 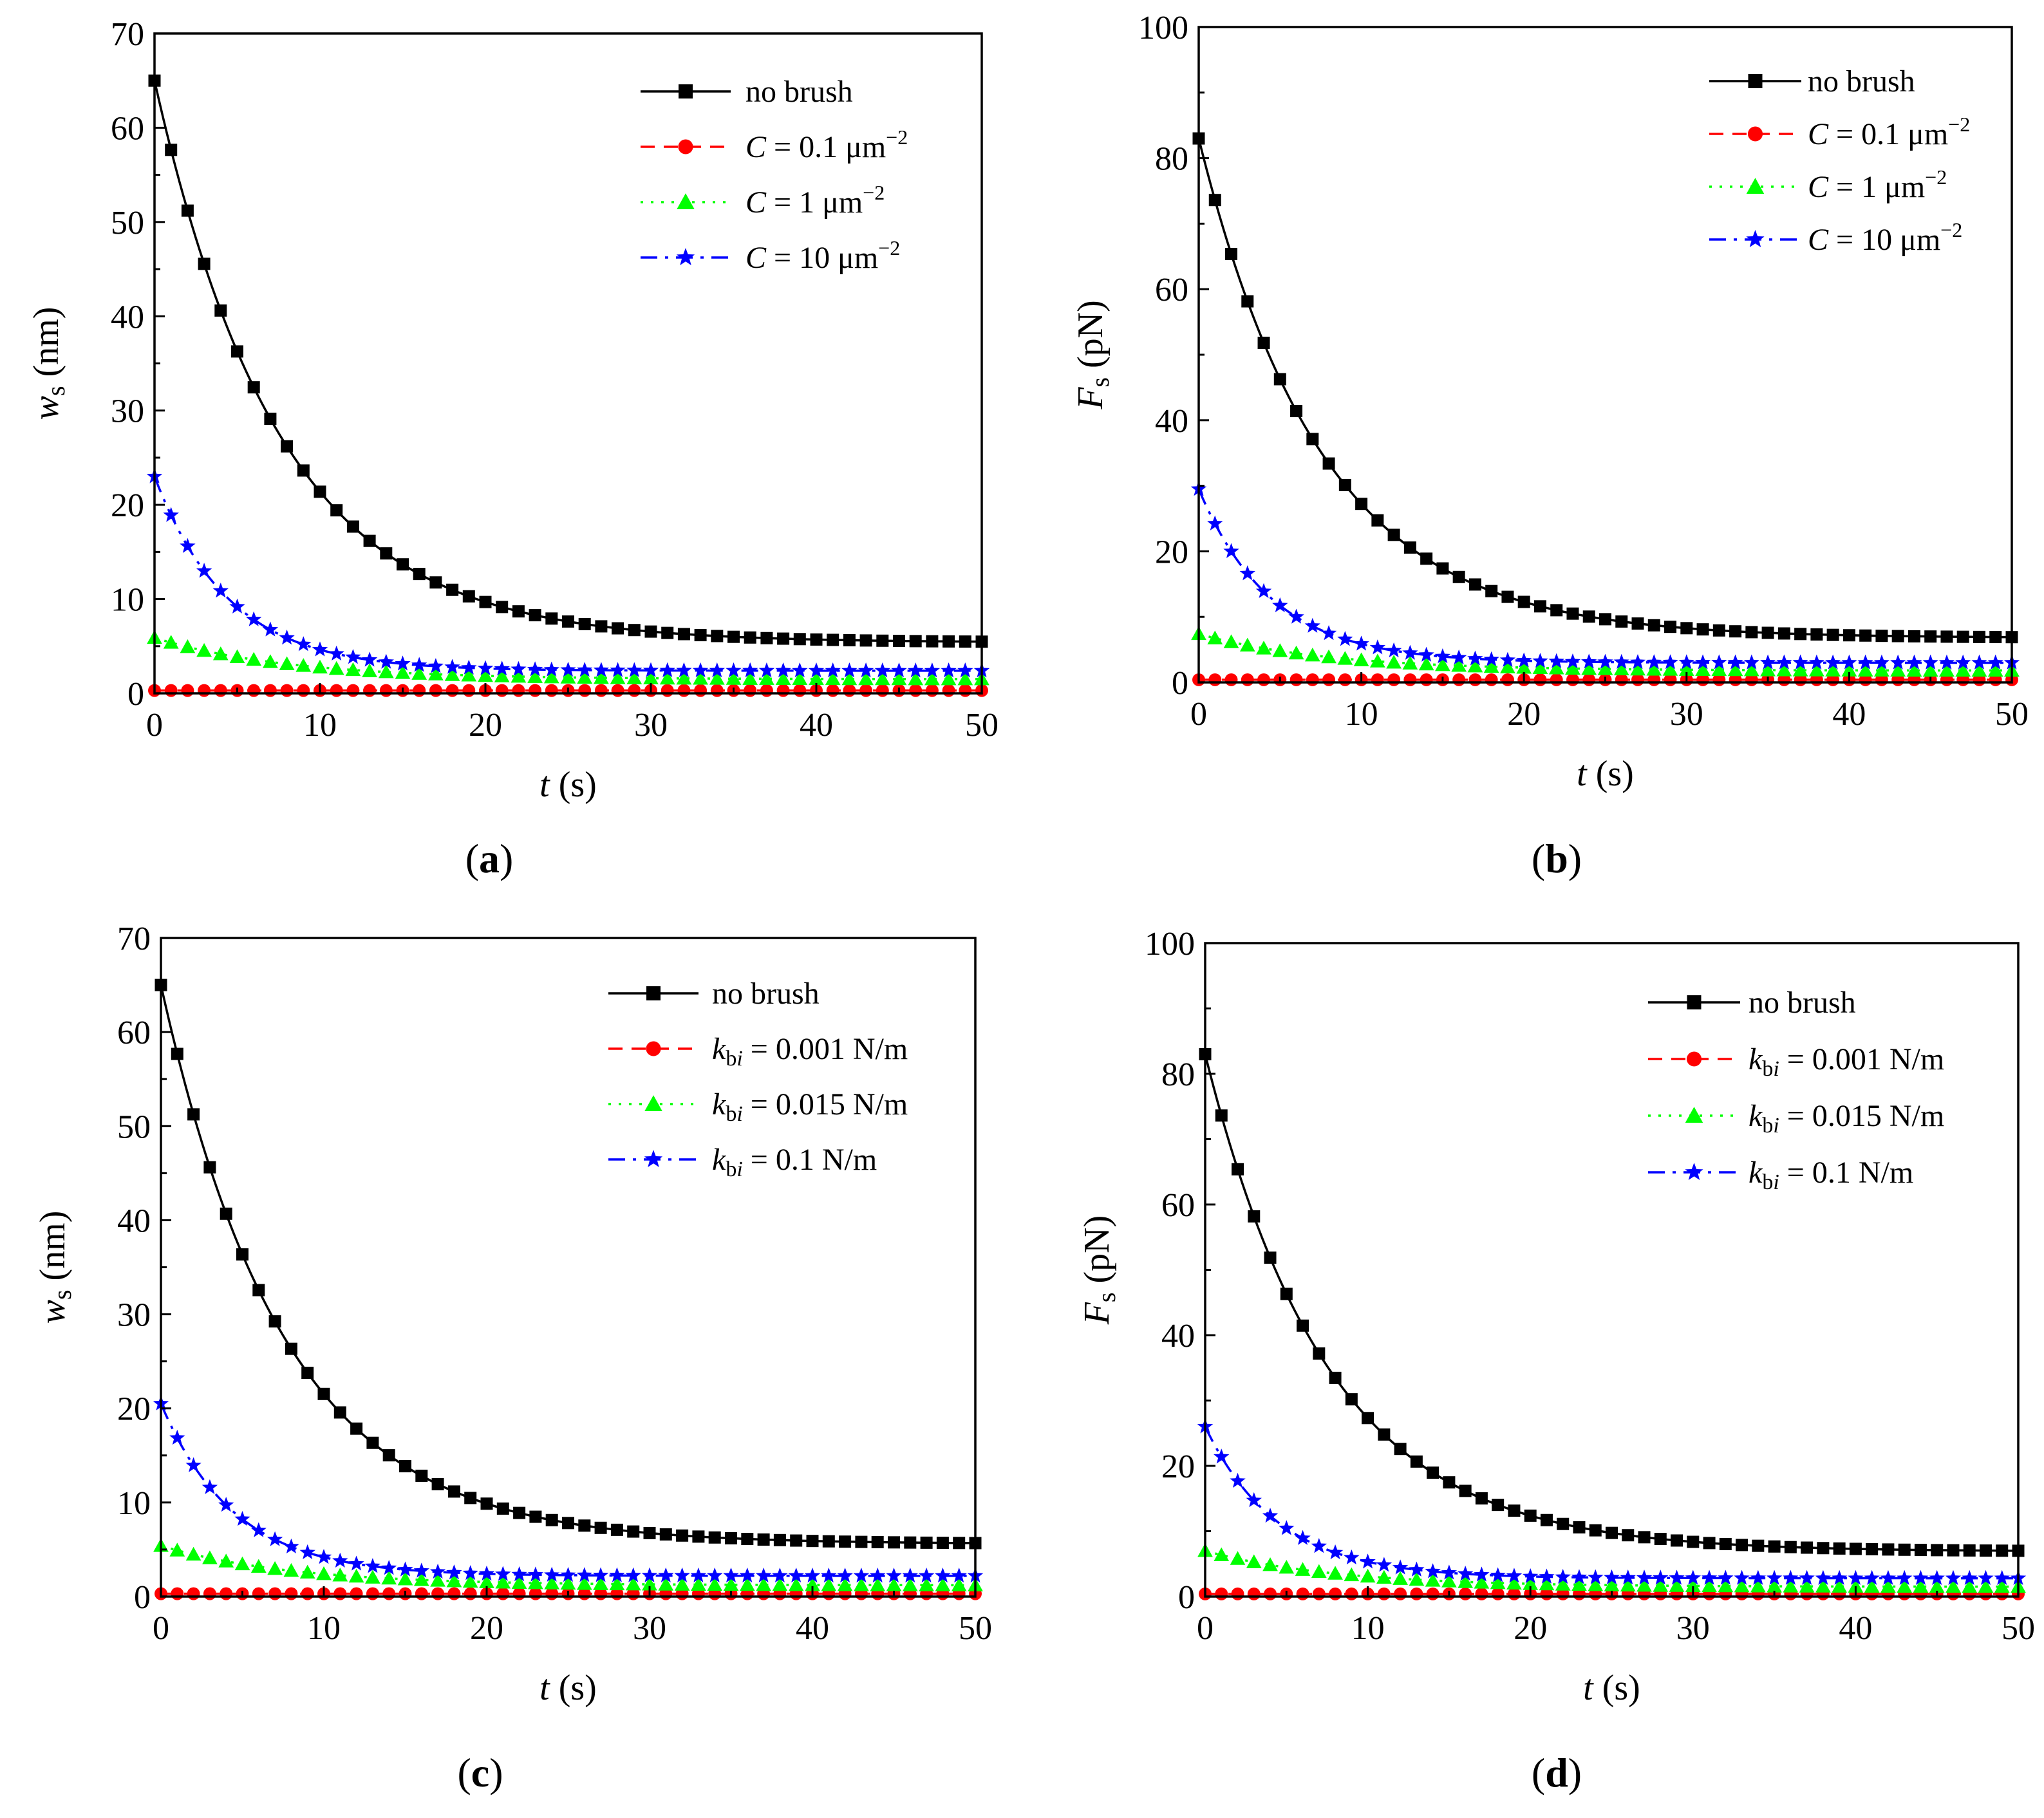 What do you see at coordinates (1861, 1059) in the screenshot?
I see `legend-rest: = 0.001 N/m` at bounding box center [1861, 1059].